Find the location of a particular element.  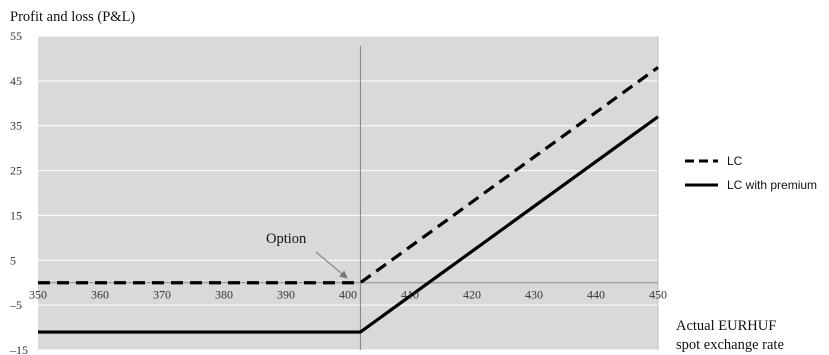

x-tick-label: 440 is located at coordinates (596, 295).